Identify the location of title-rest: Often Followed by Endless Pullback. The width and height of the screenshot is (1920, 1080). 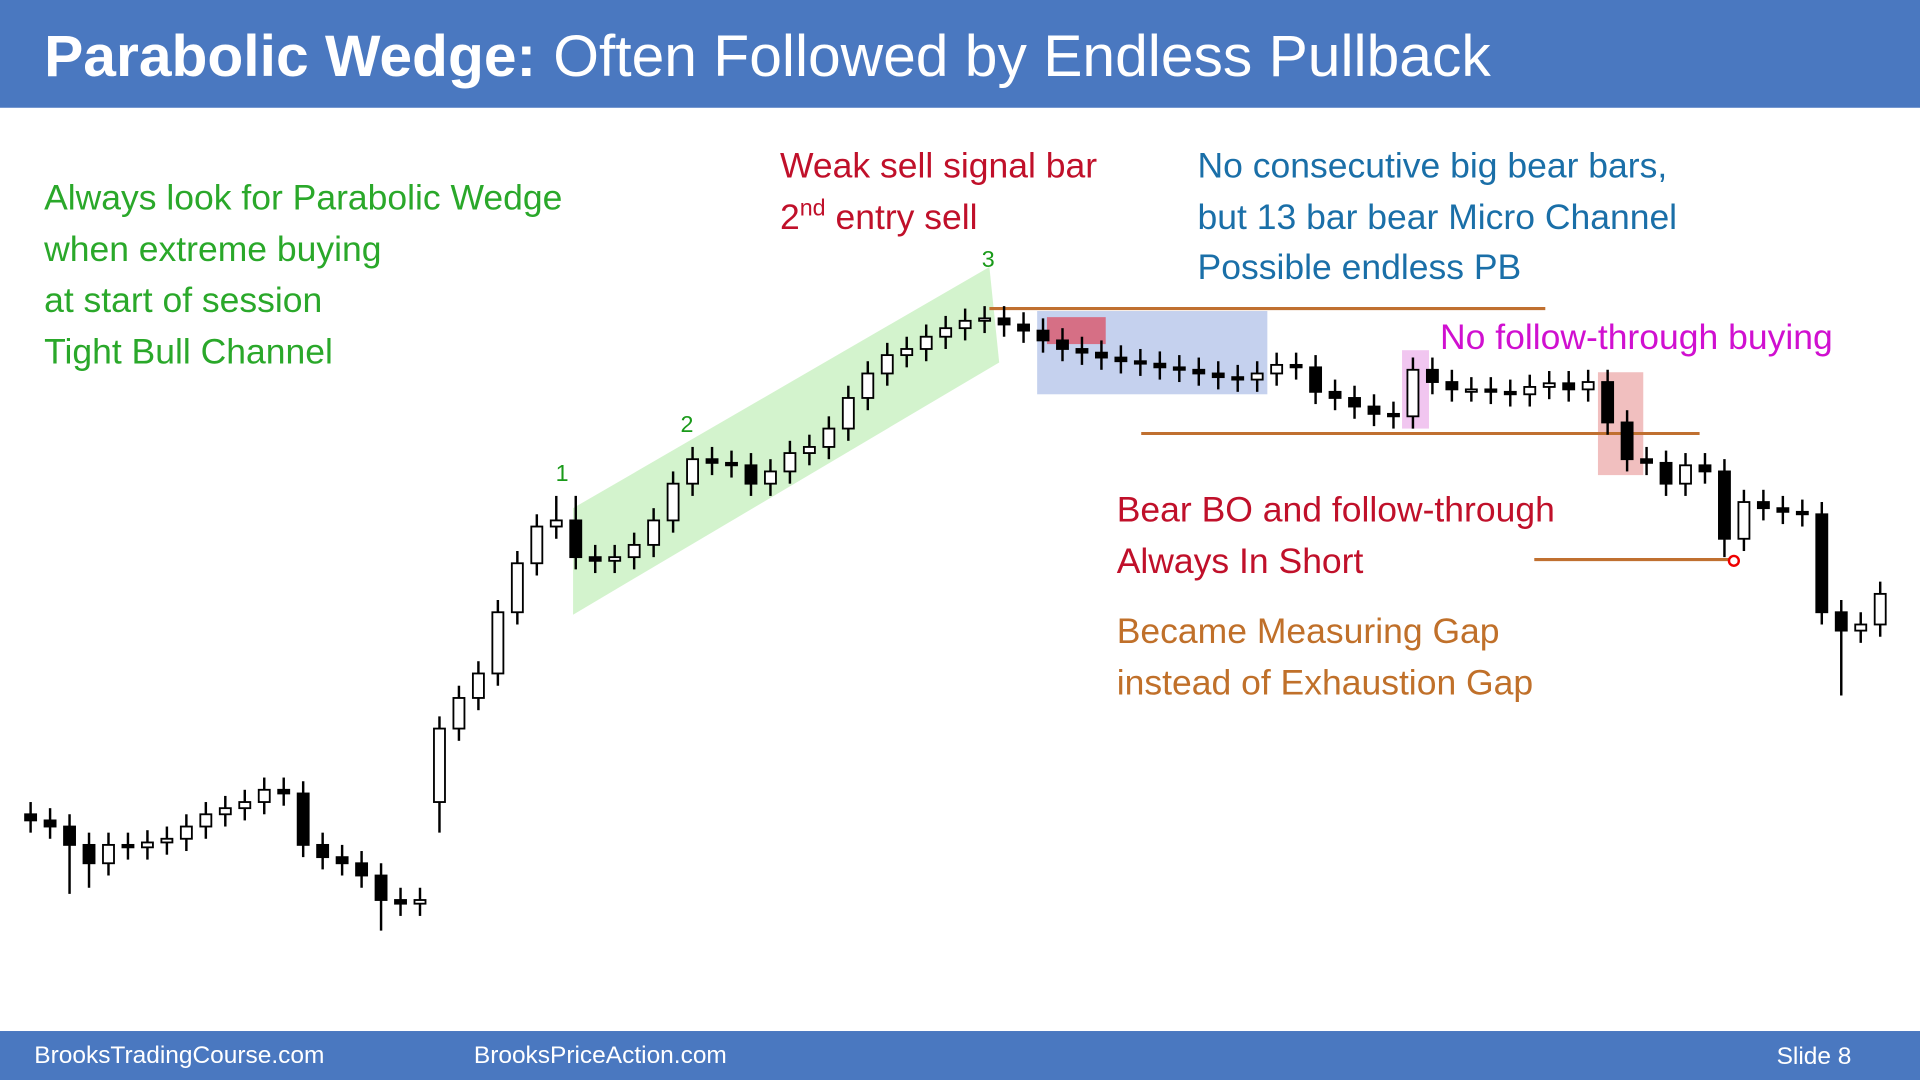
(1022, 56).